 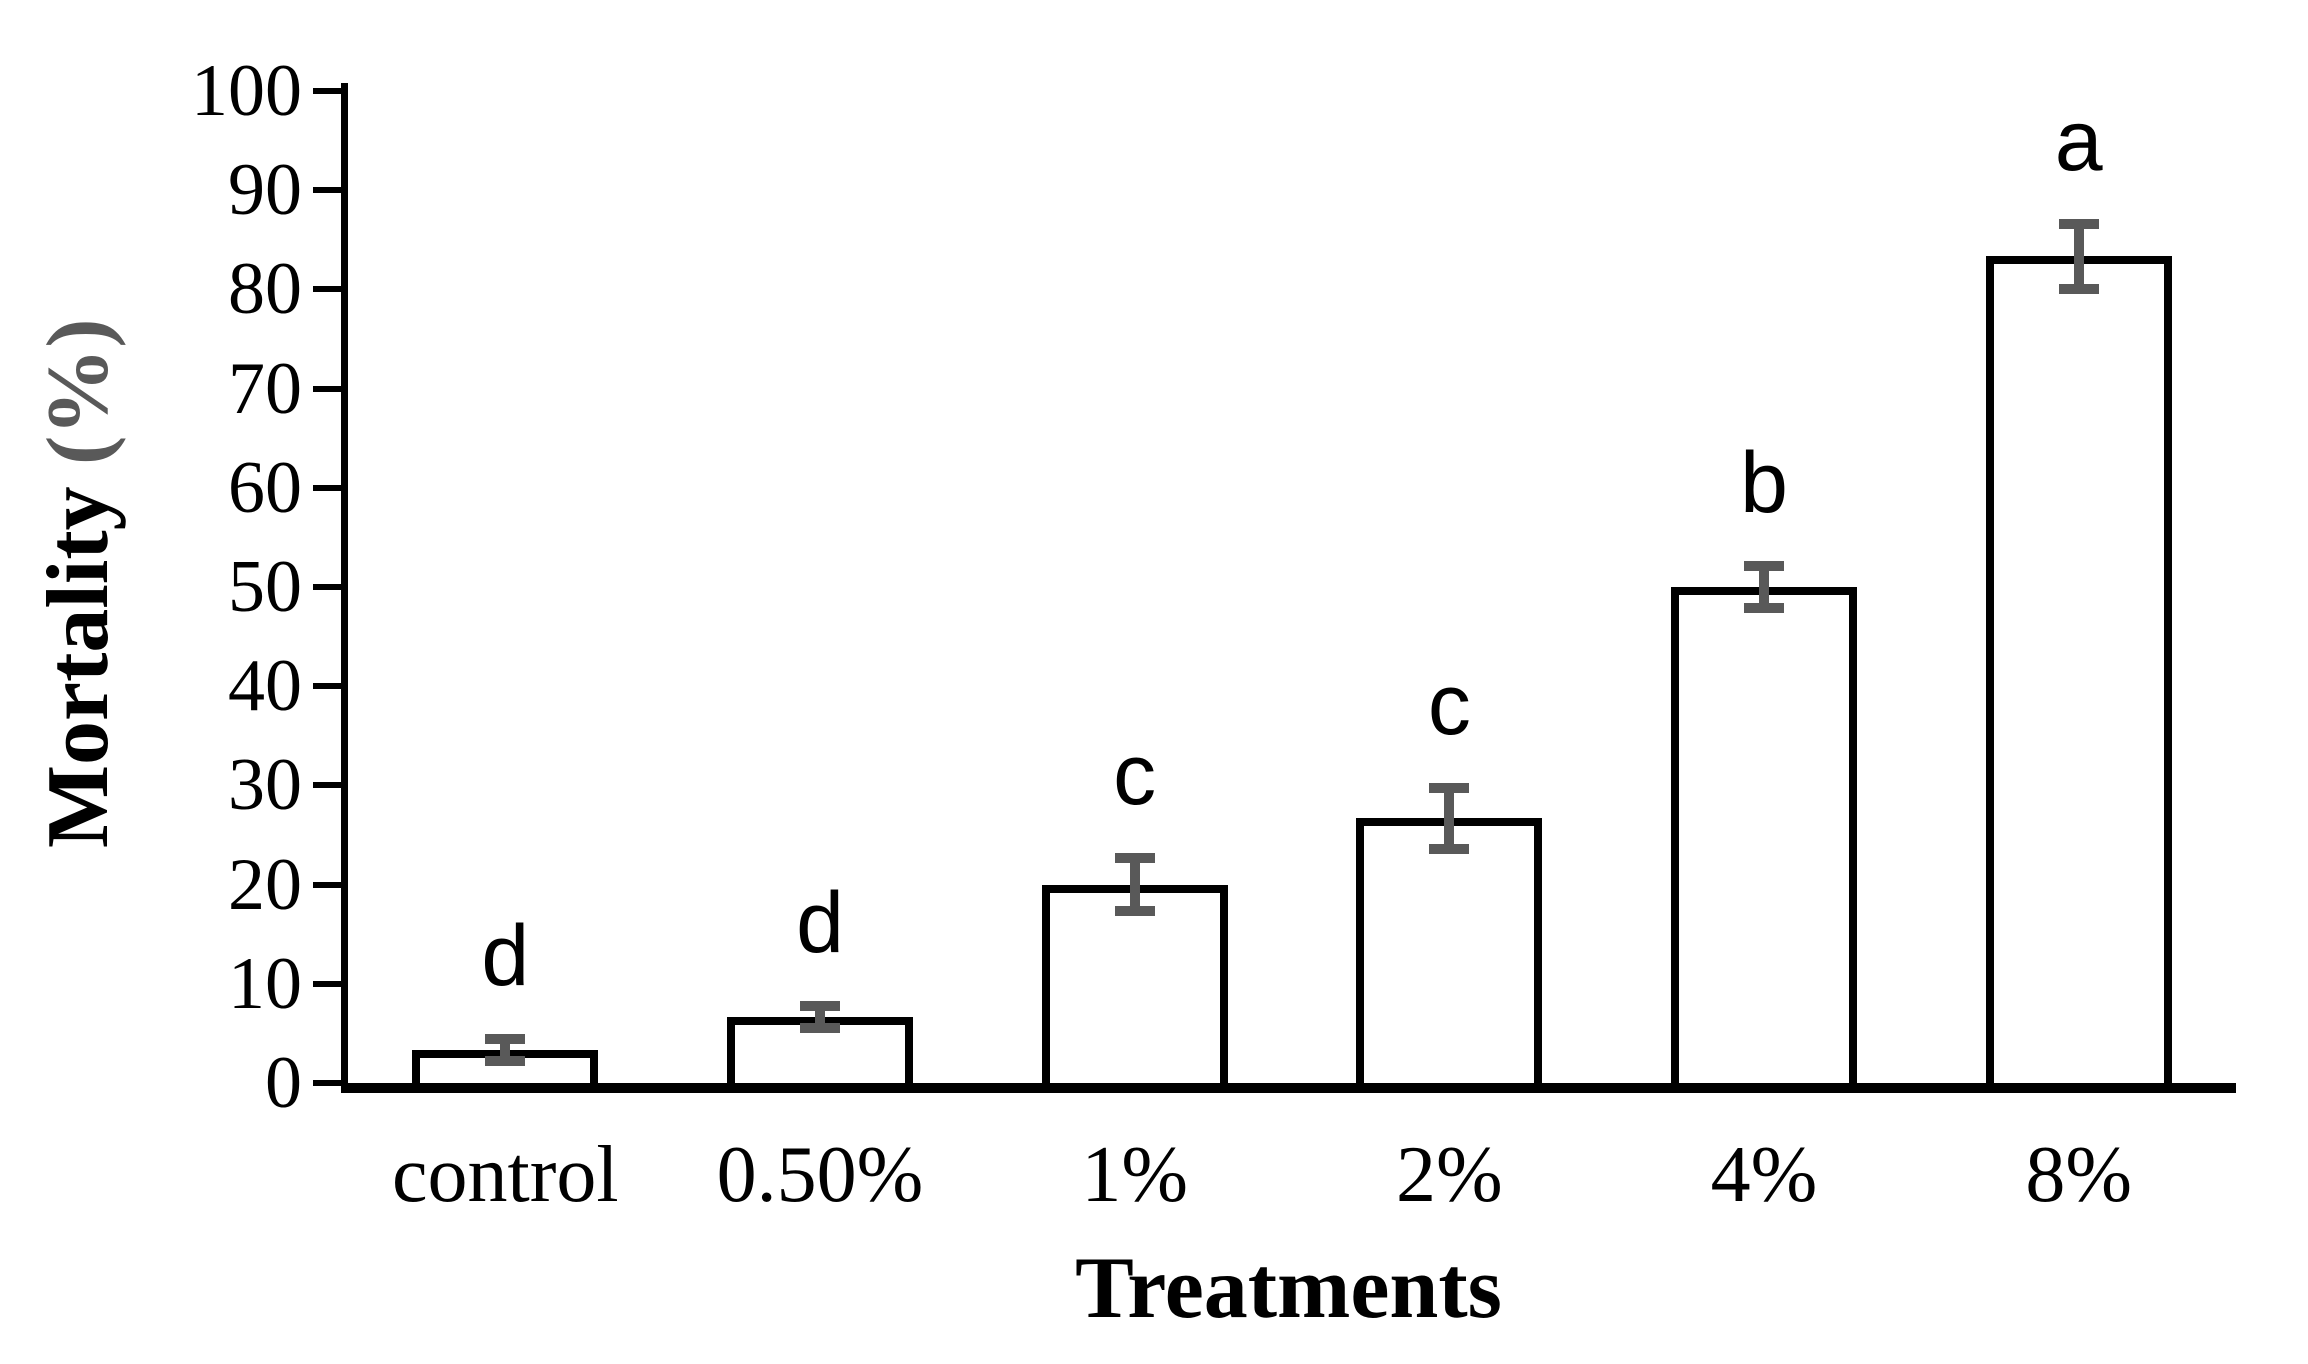 What do you see at coordinates (1135, 774) in the screenshot?
I see `significance-letter-1%: c` at bounding box center [1135, 774].